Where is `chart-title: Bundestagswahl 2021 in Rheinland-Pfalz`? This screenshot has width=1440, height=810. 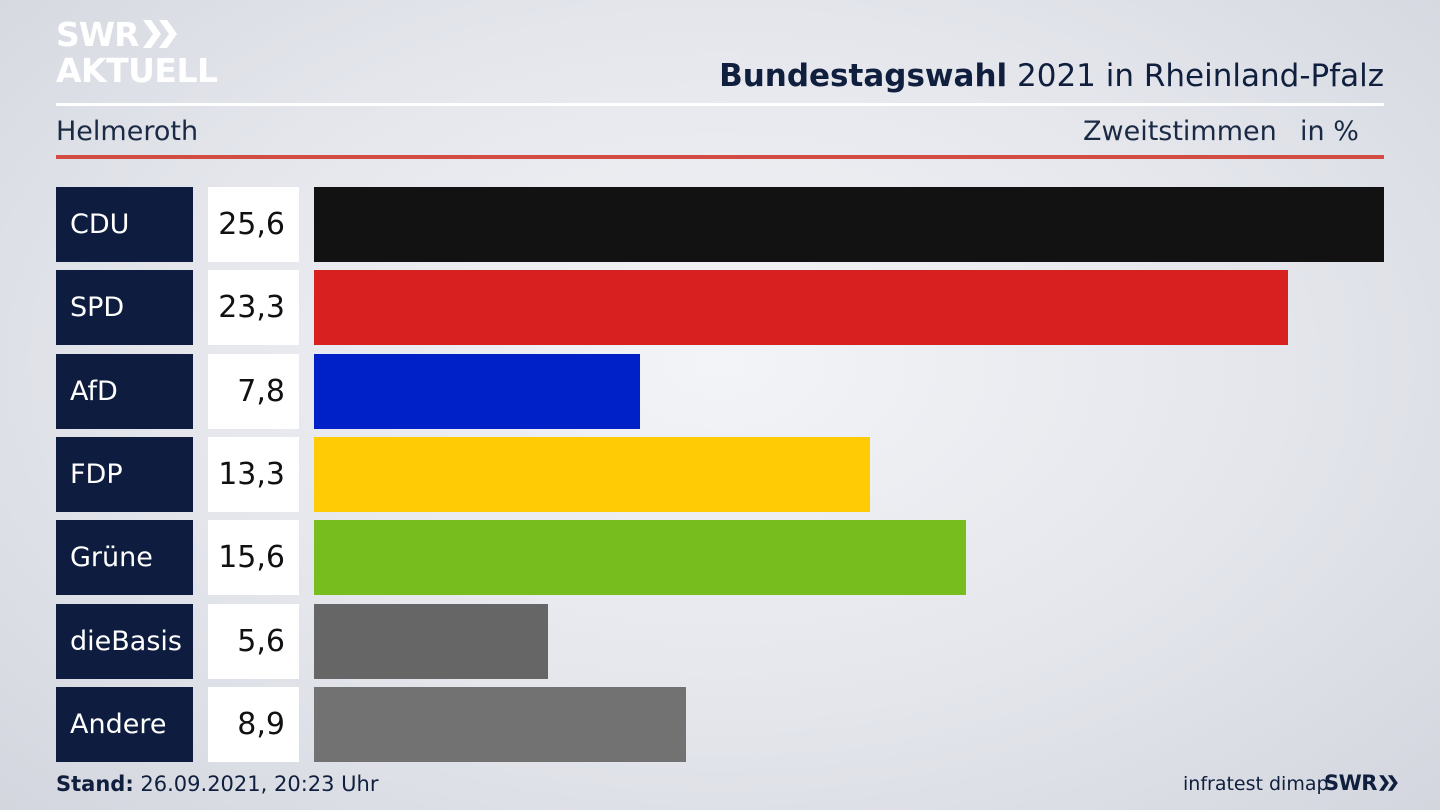
chart-title: Bundestagswahl 2021 in Rheinland-Pfalz is located at coordinates (1051, 76).